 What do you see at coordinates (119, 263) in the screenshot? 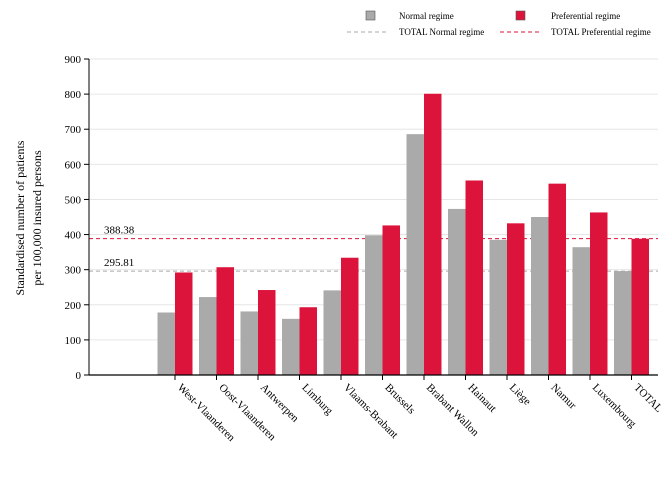
I see `reference-line-label: 295.81` at bounding box center [119, 263].